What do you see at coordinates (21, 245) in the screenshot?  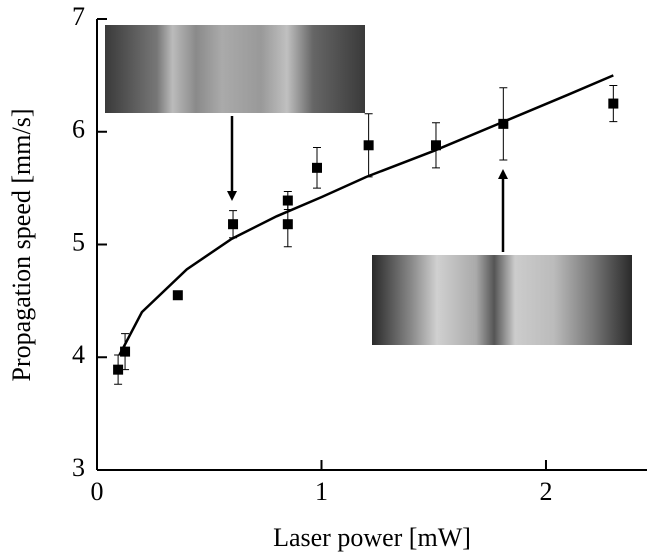 I see `y-axis-label: Propagation speed [mm/s]` at bounding box center [21, 245].